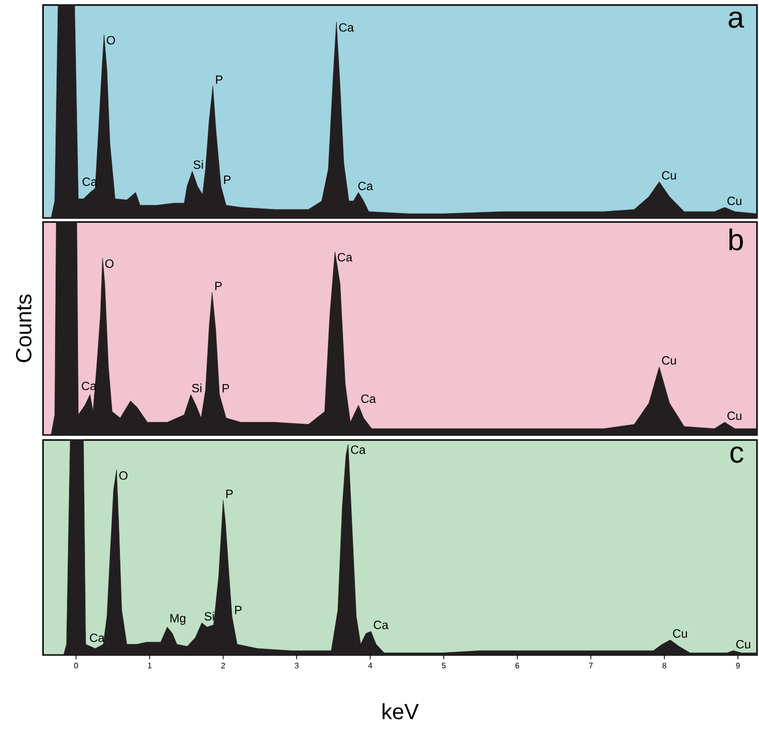 This screenshot has width=759, height=737. I want to click on x-axis-title: keV, so click(400, 711).